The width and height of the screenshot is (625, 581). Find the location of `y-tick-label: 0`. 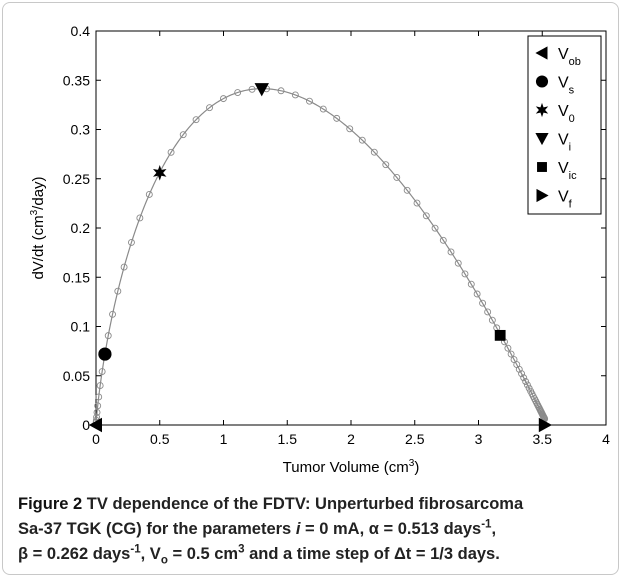

y-tick-label: 0 is located at coordinates (86, 425).